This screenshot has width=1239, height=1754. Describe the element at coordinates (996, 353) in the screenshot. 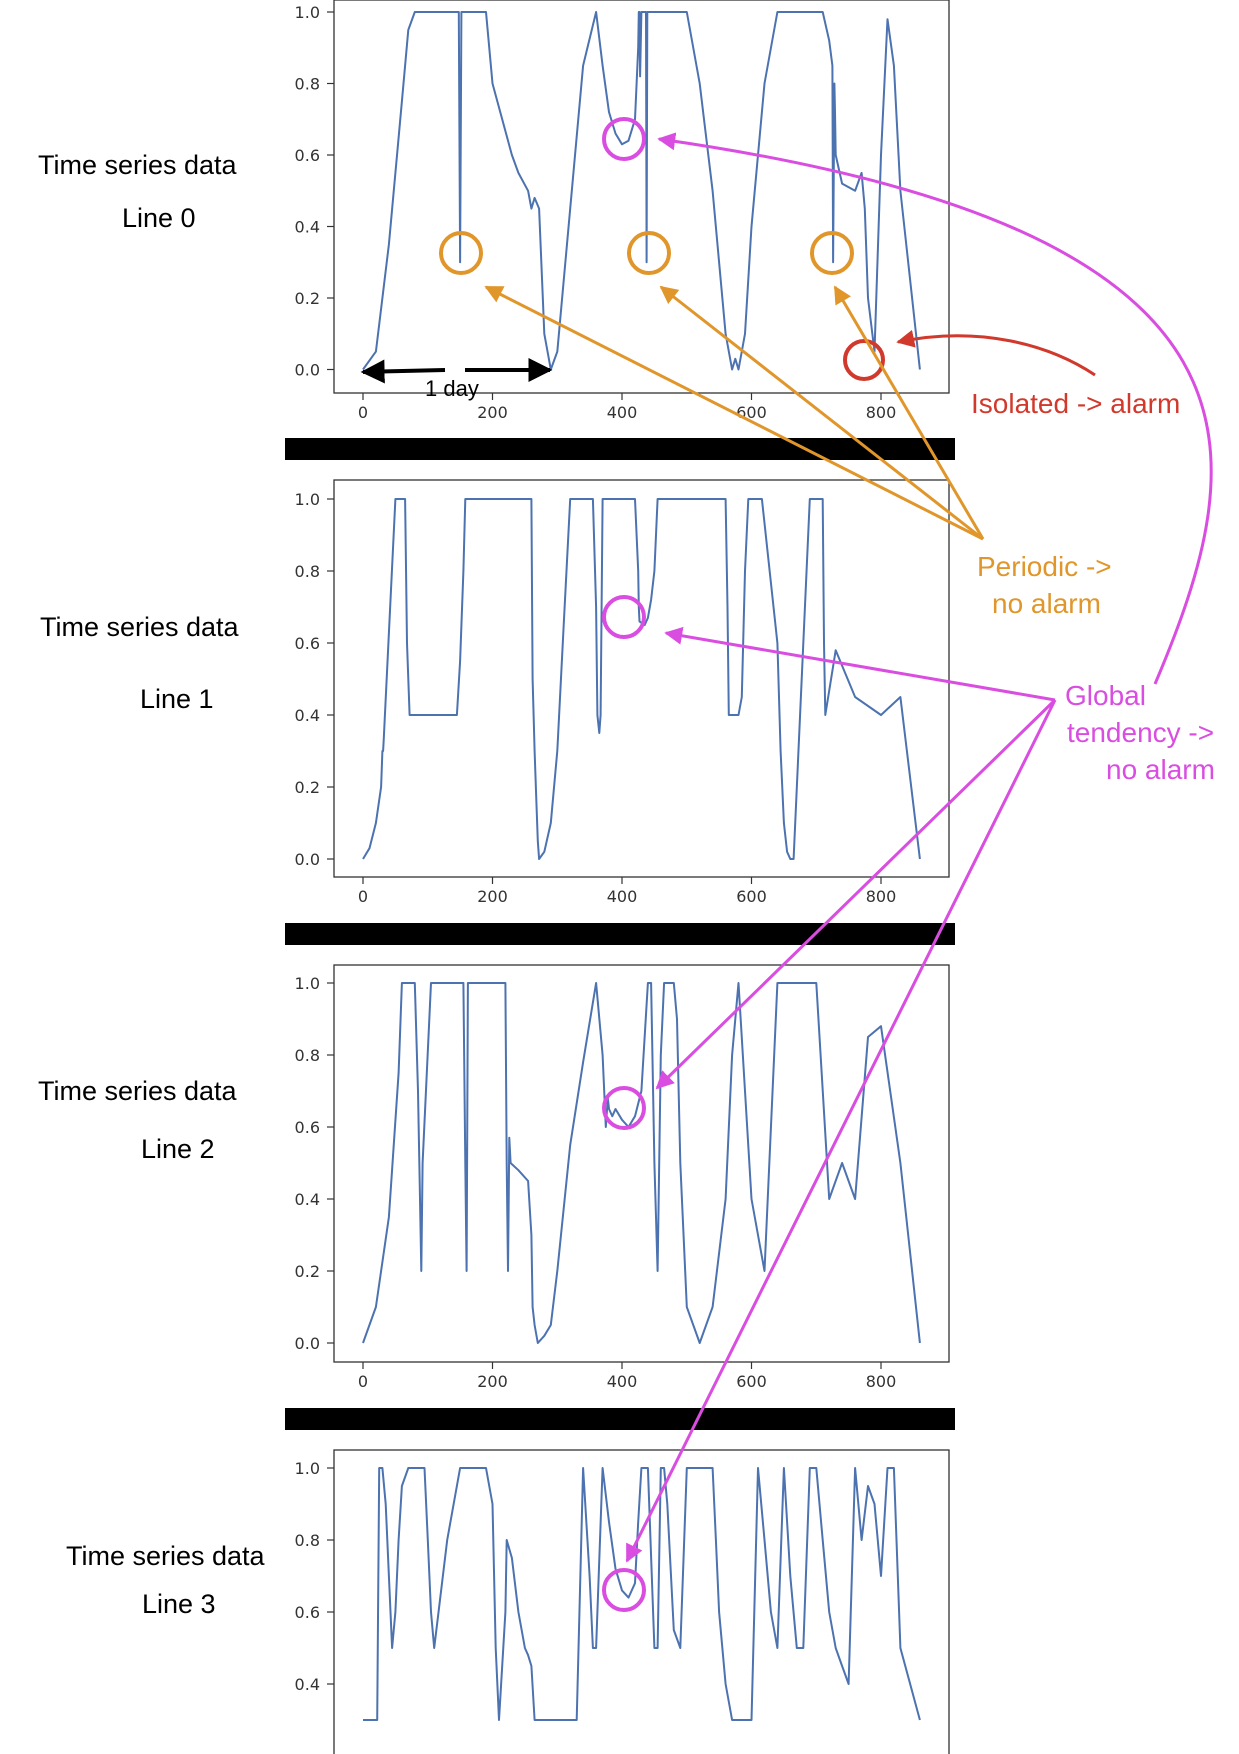

I see `isolated-arrow` at that location.